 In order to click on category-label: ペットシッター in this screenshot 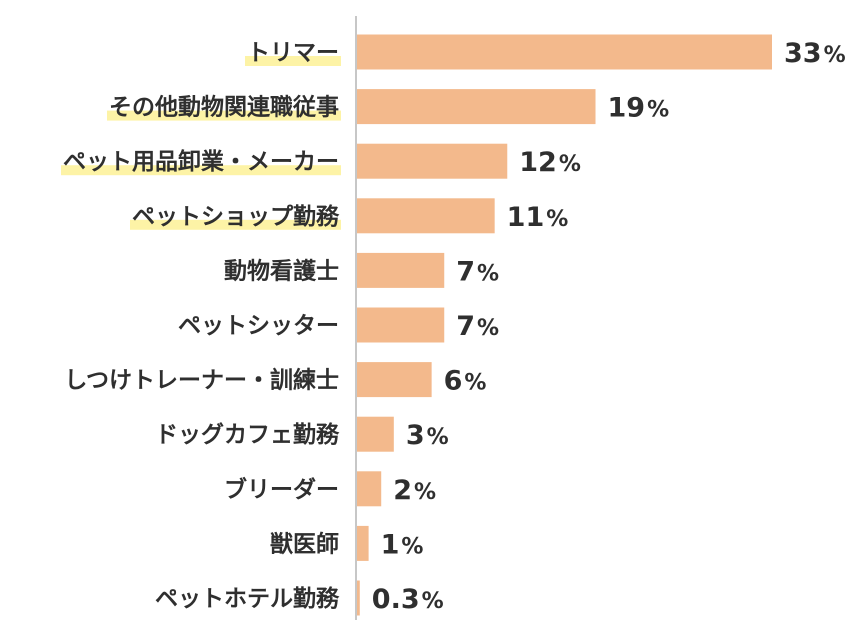, I will do `click(258, 326)`.